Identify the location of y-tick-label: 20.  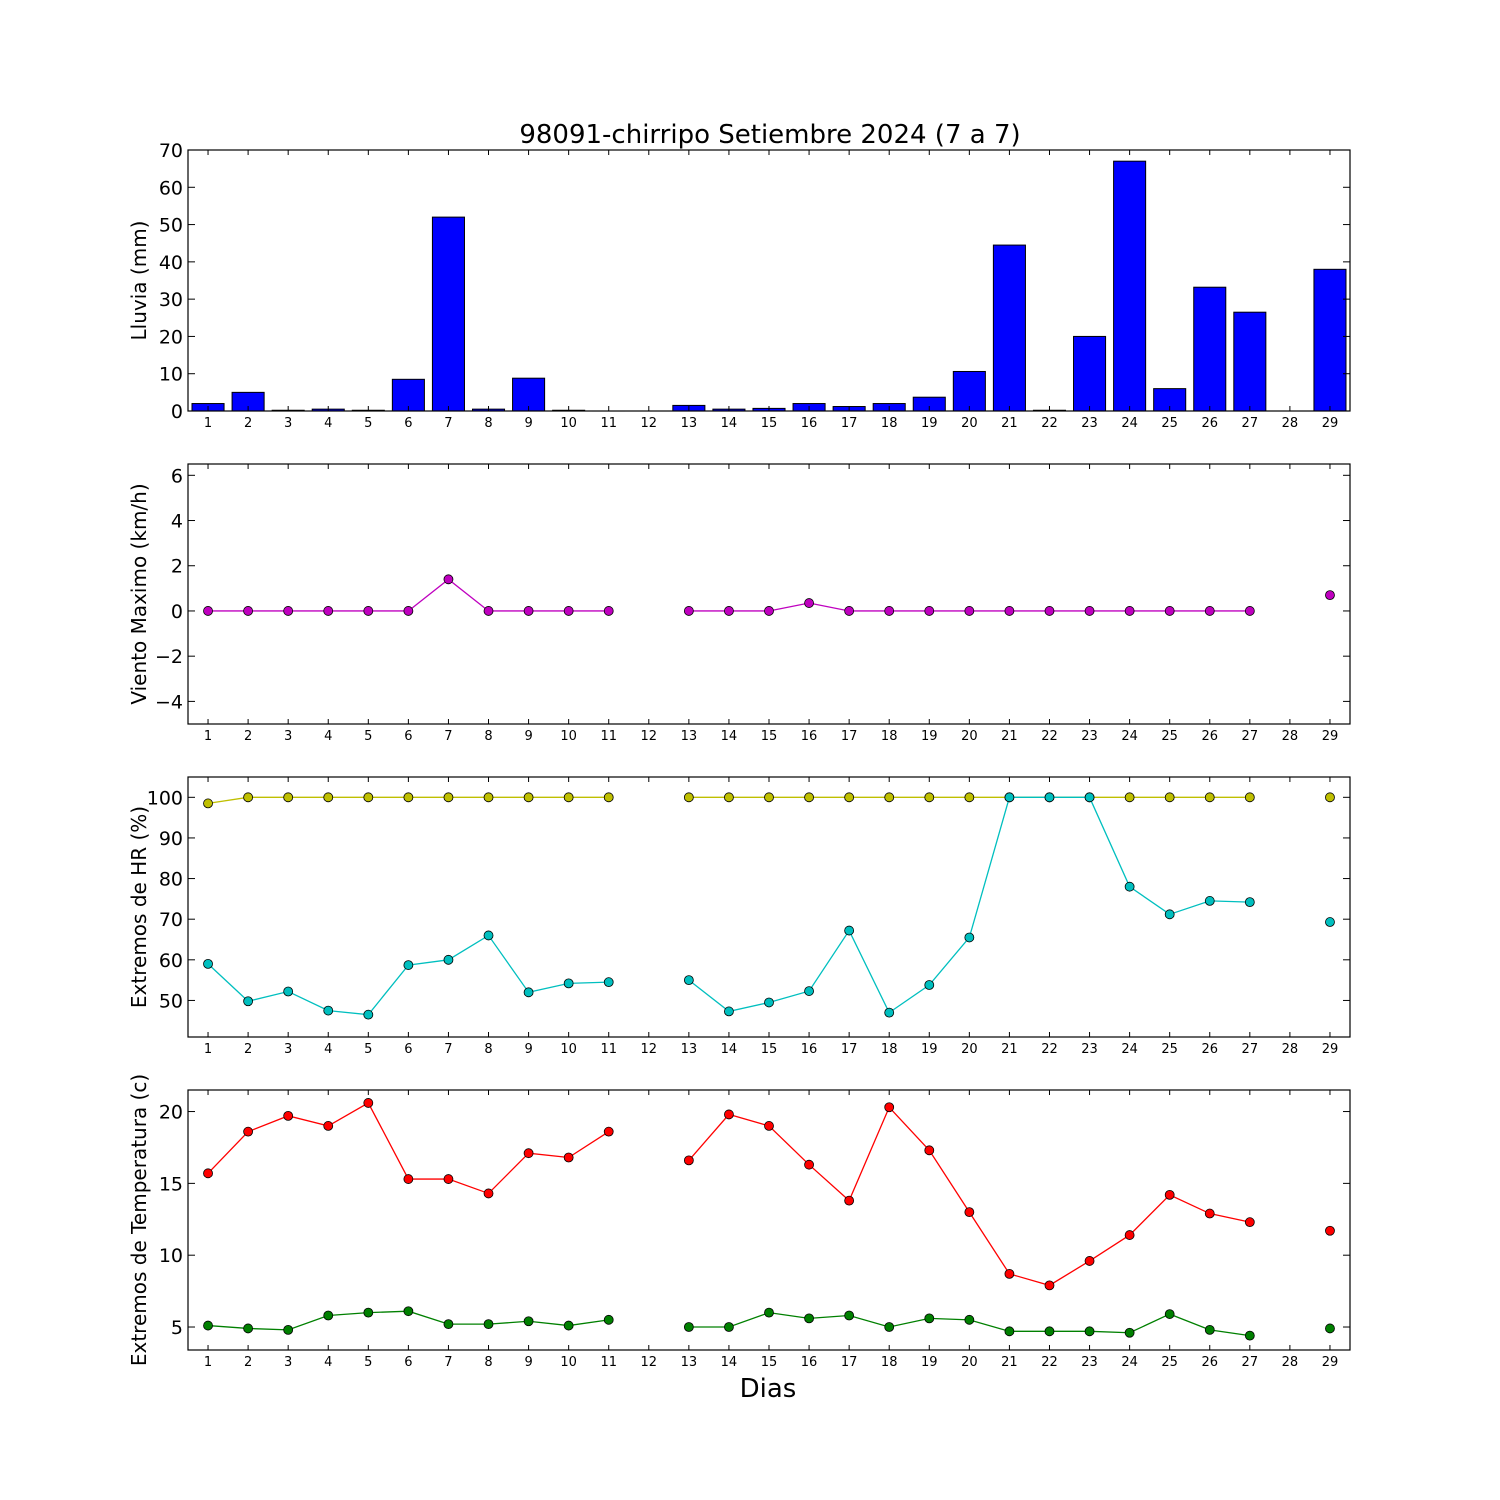
(171, 1113).